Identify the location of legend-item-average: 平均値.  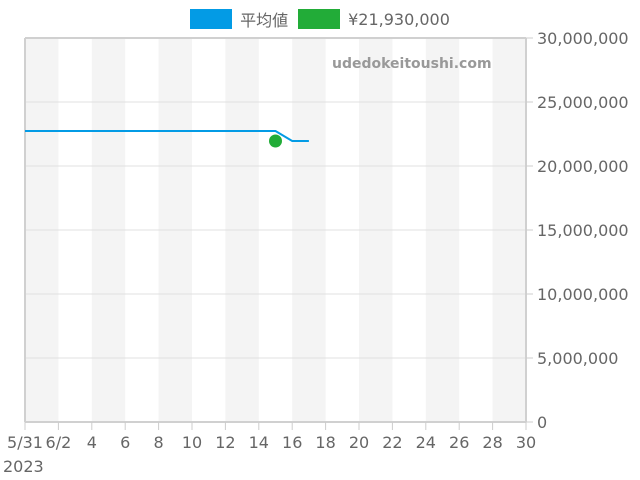
(239, 19).